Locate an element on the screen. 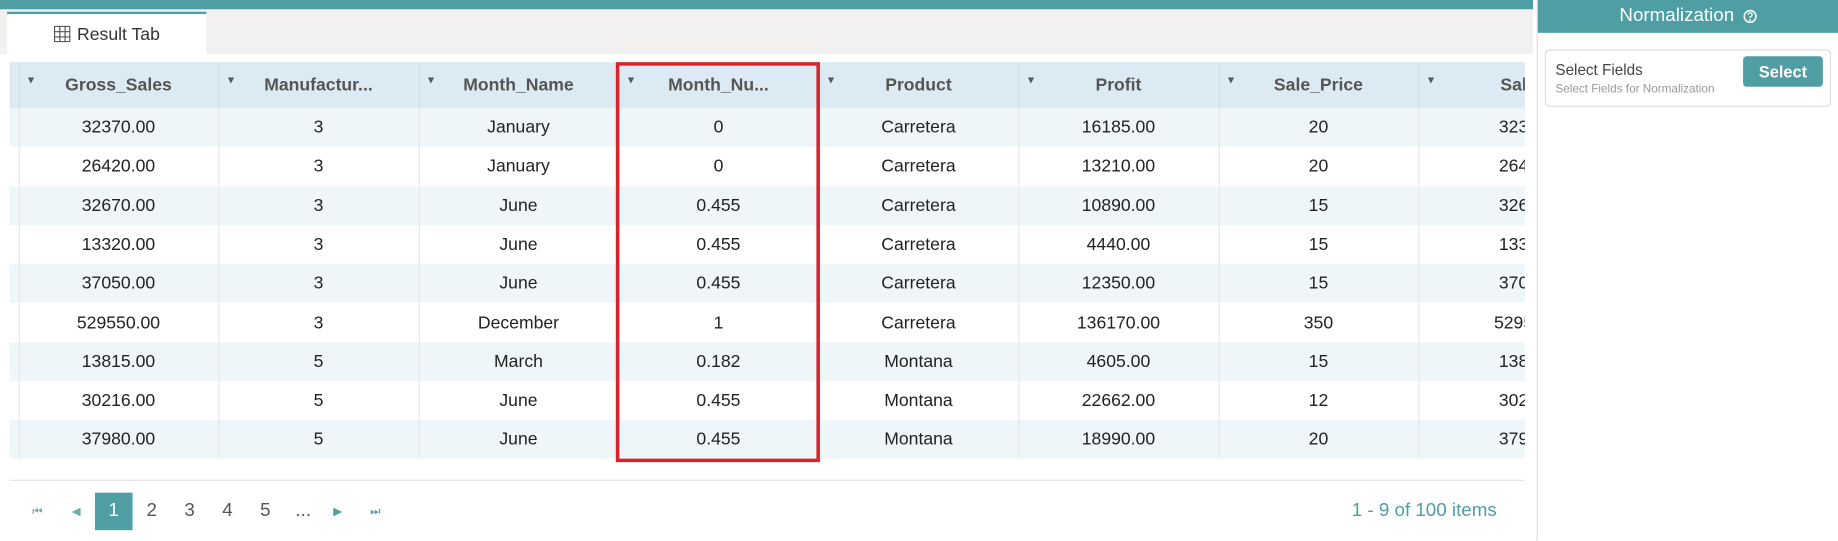  panel-header: Normalization is located at coordinates (1687, 16).